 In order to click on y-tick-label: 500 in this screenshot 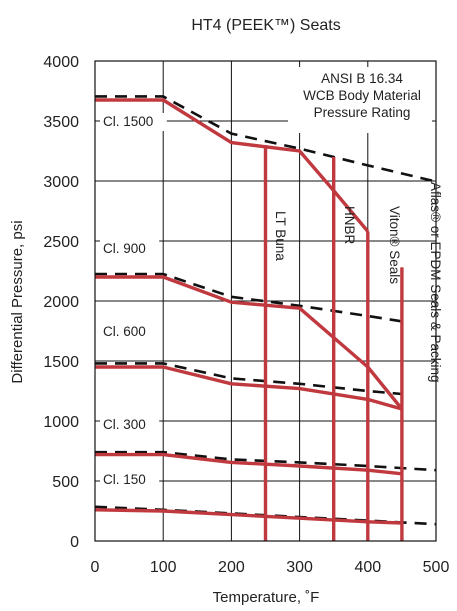, I will do `click(65, 482)`.